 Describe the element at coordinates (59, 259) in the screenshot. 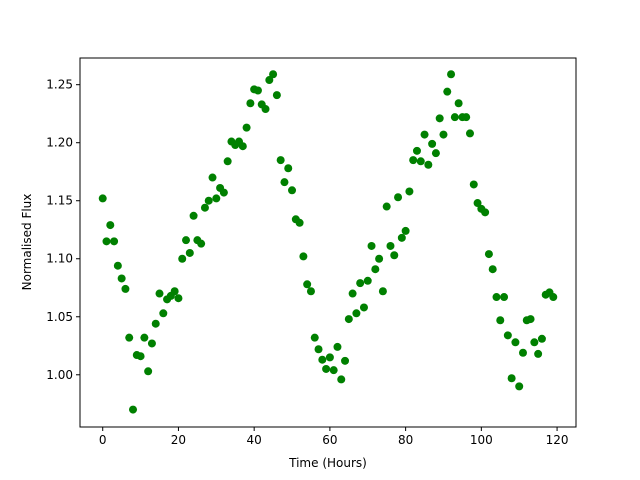

I see `y-tick-label: 1.10` at that location.